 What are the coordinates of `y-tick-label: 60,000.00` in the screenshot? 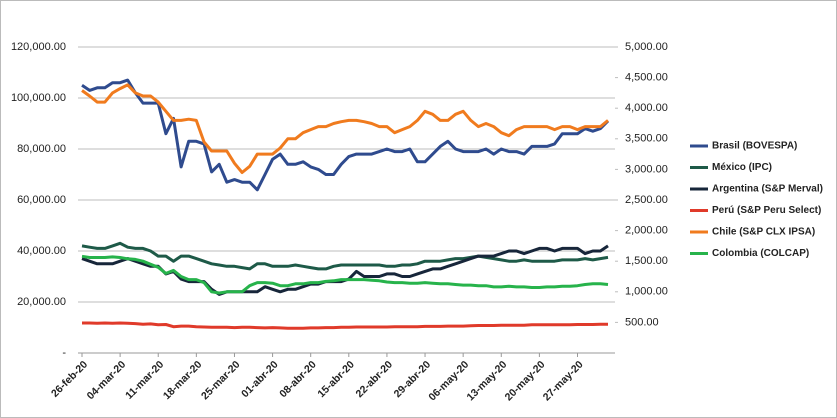 It's located at (41, 200).